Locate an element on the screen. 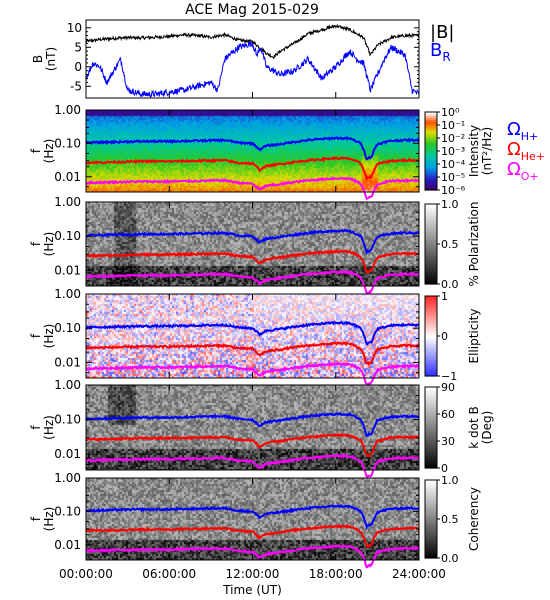  he-plus-gyrofrequency-line is located at coordinates (252, 535).